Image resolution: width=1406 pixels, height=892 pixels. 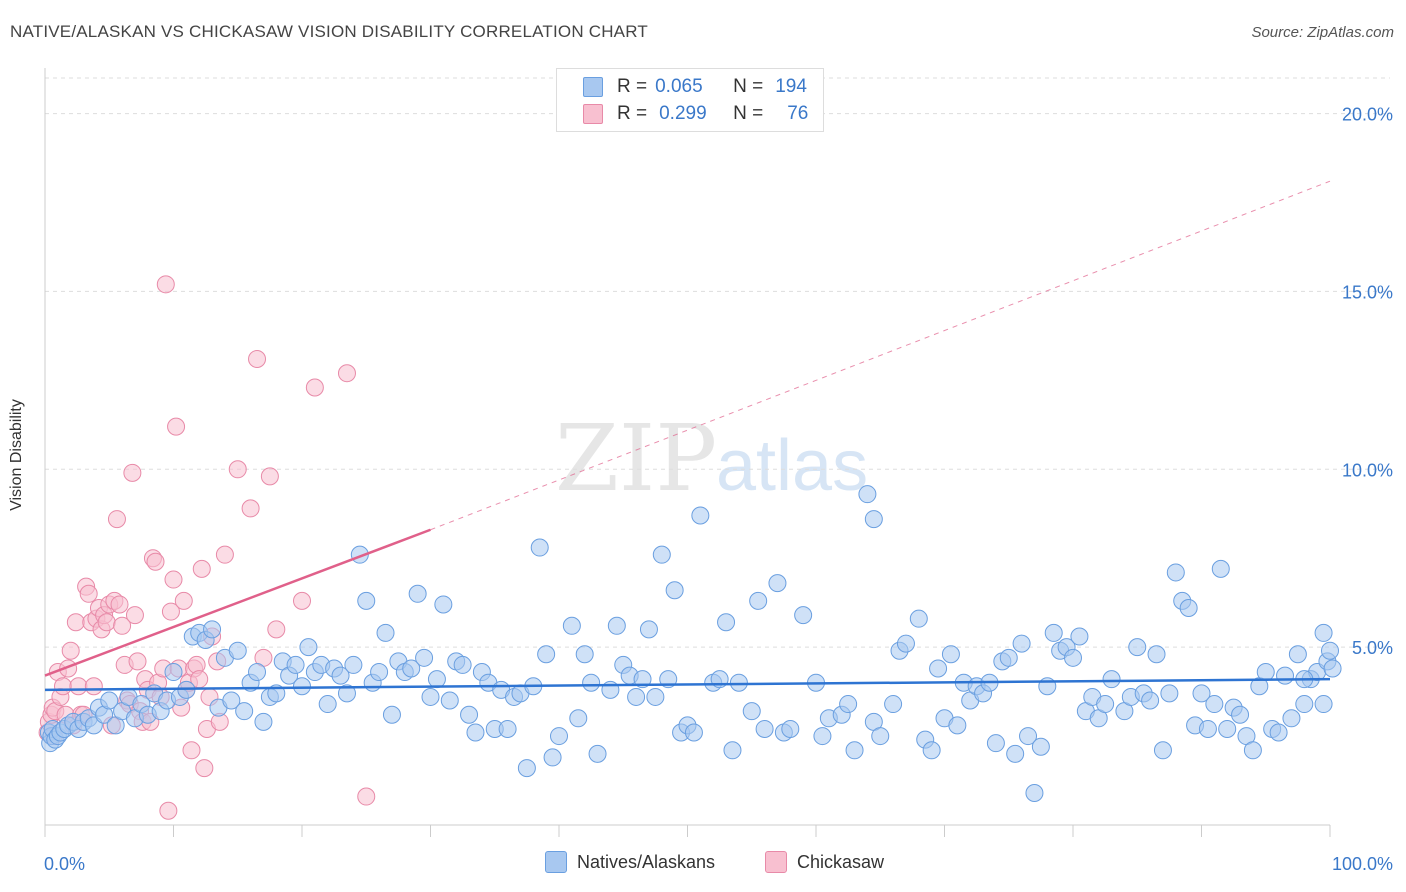 What do you see at coordinates (207, 547) in the screenshot?
I see `chickasaw-points` at bounding box center [207, 547].